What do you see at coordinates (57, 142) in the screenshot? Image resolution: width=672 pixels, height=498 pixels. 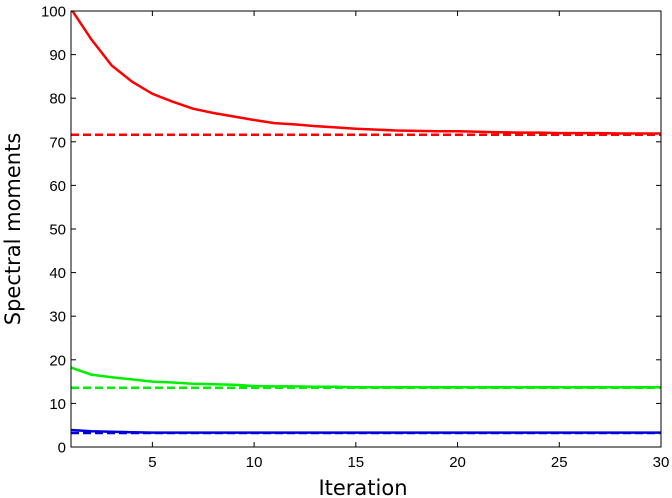 I see `y-tick-label: 70` at bounding box center [57, 142].